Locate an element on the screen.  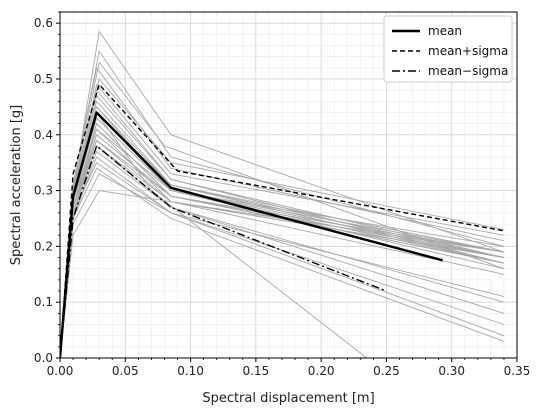
x-tick-label: 0.20 is located at coordinates (321, 371).